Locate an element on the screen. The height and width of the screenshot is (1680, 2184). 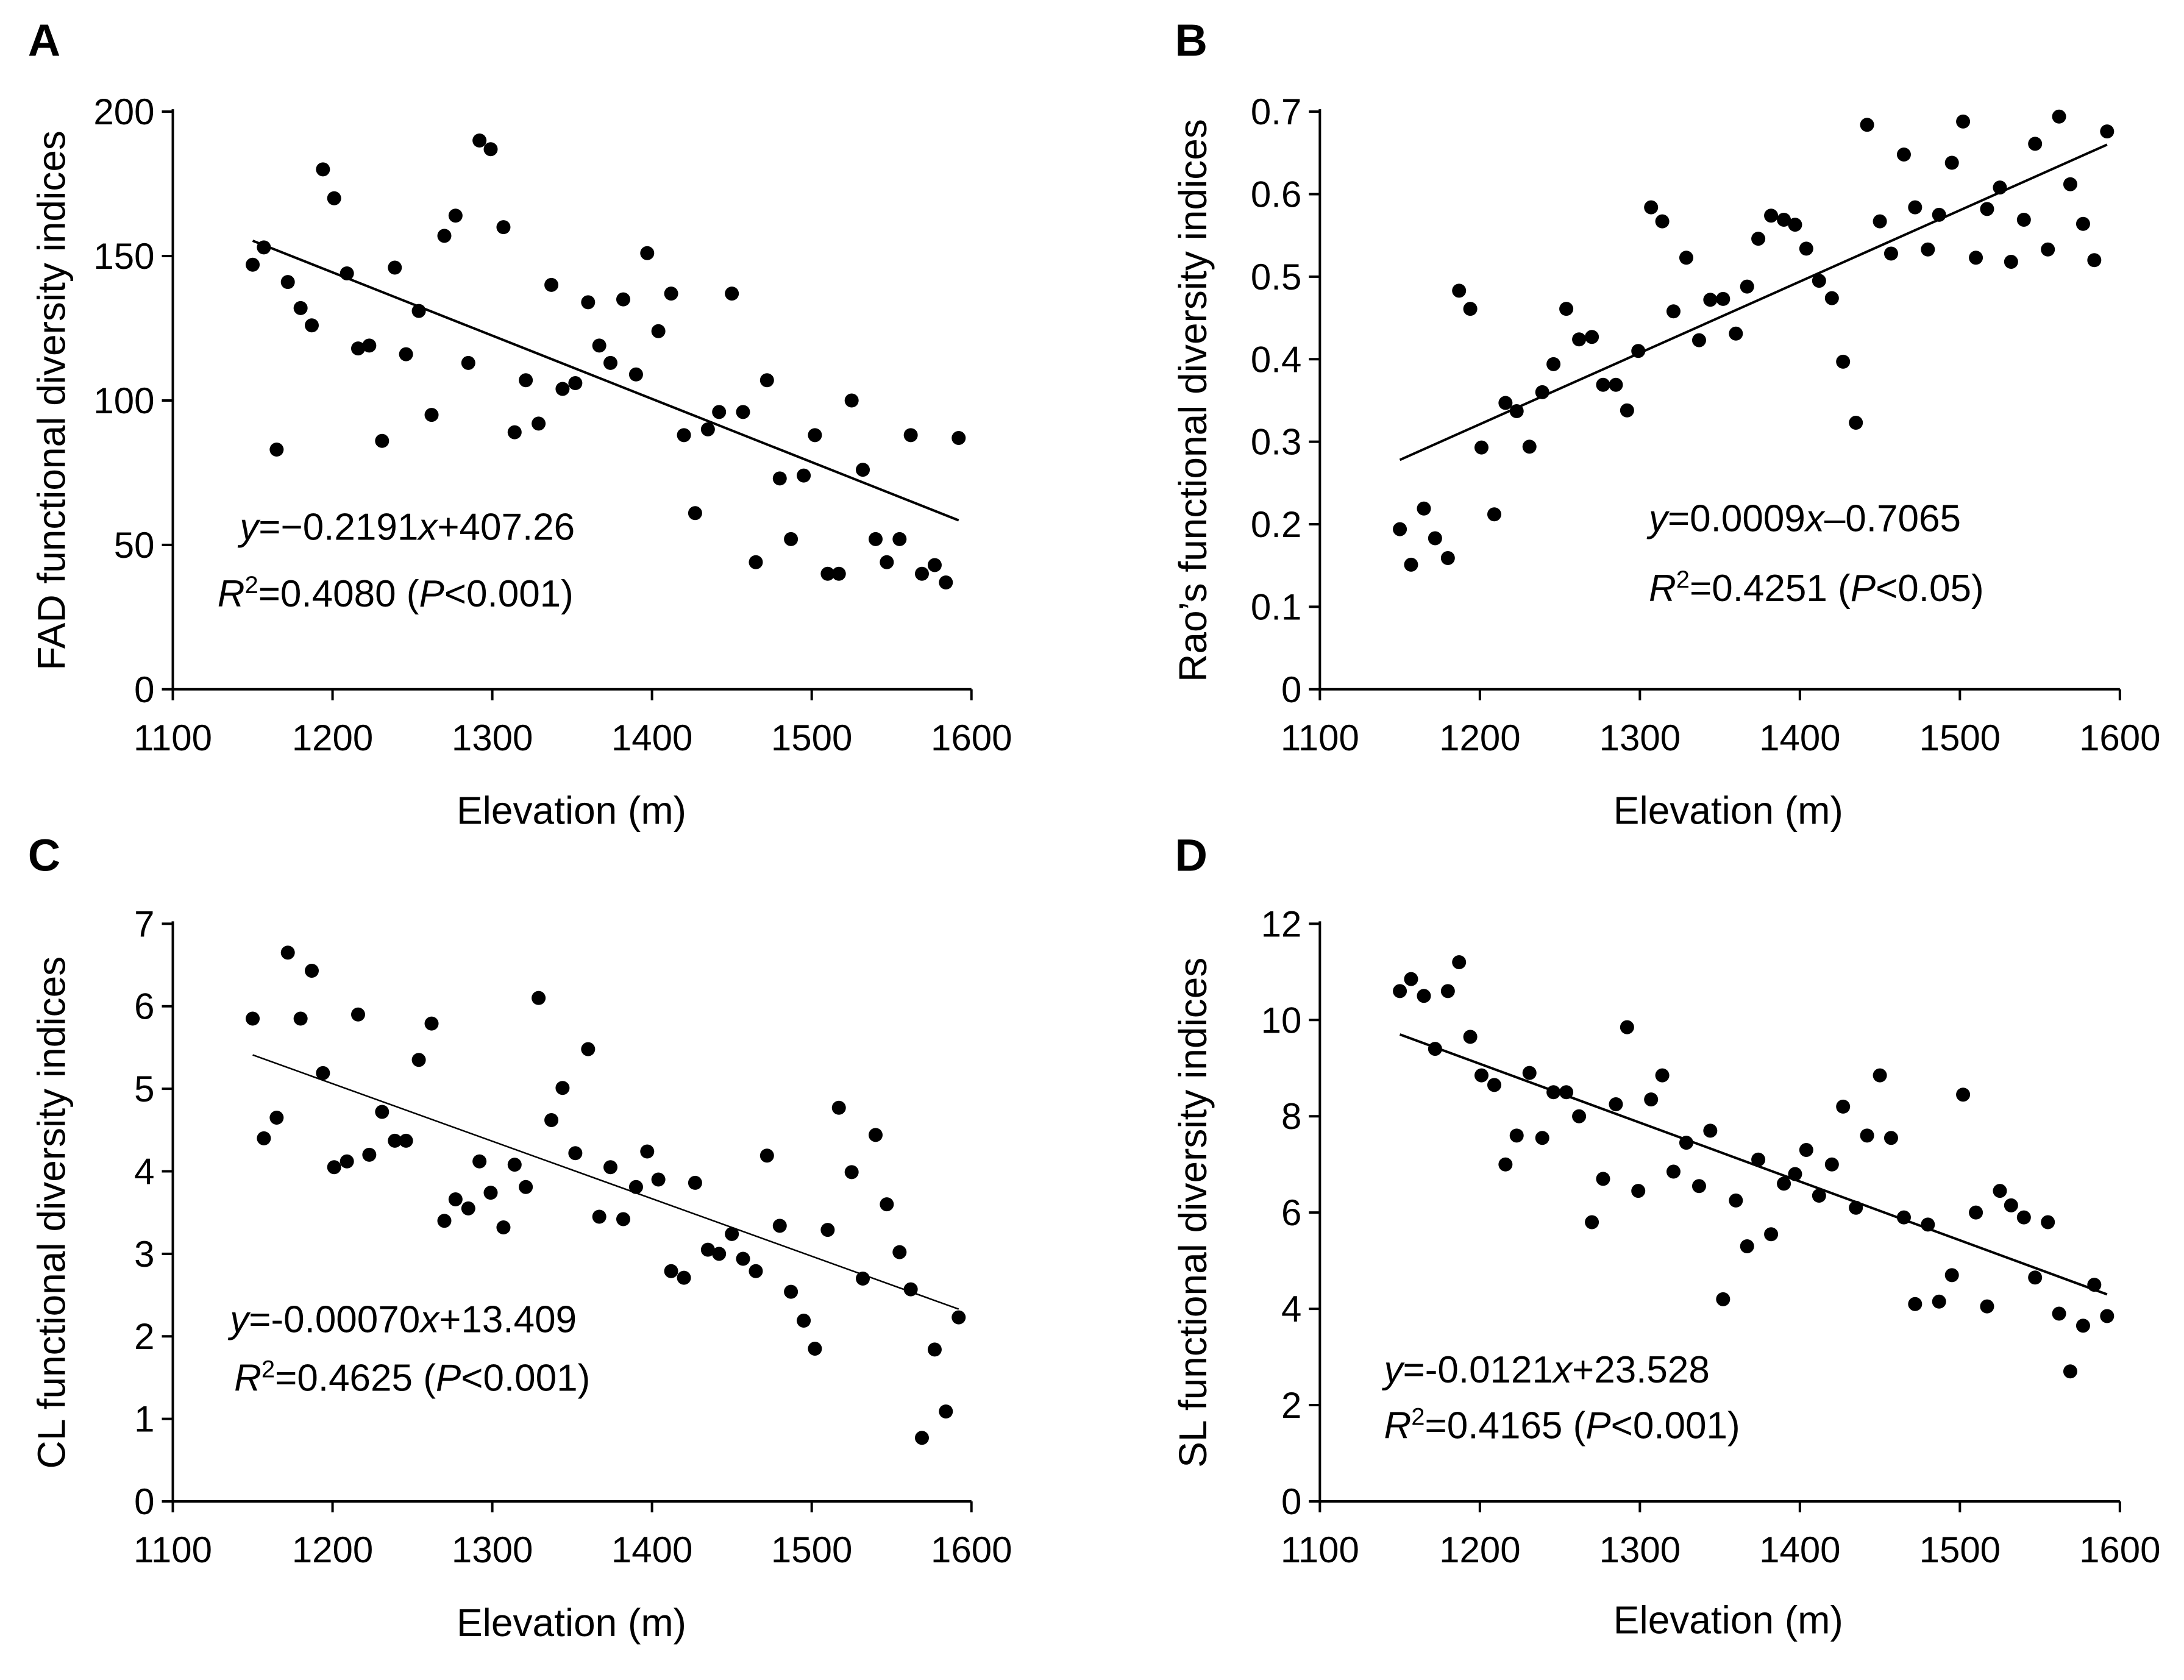
y-tick-label: 7 is located at coordinates (144, 923).